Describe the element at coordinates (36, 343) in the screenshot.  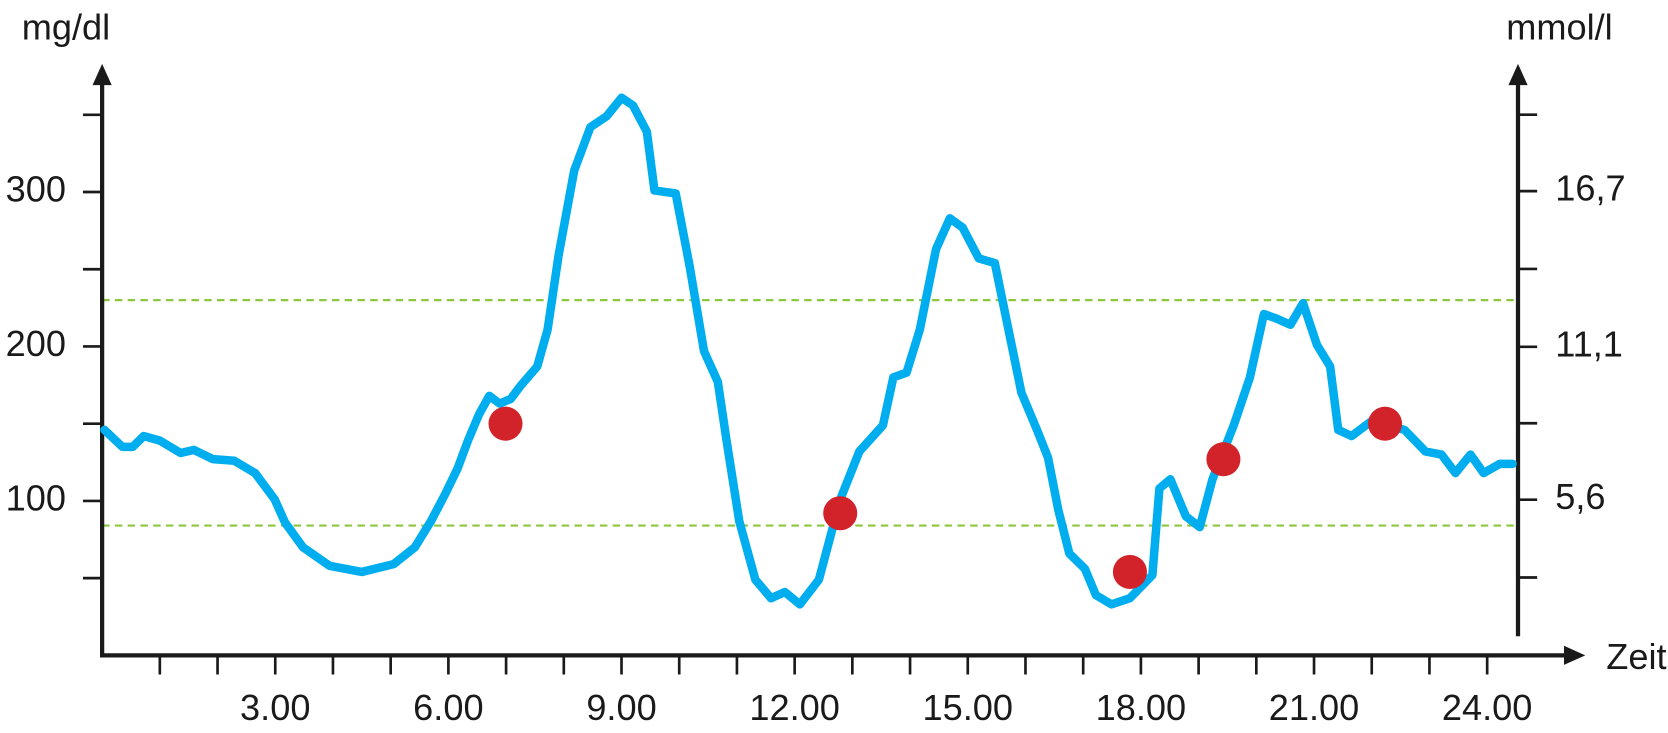
I see `y-tick-label: 200` at that location.